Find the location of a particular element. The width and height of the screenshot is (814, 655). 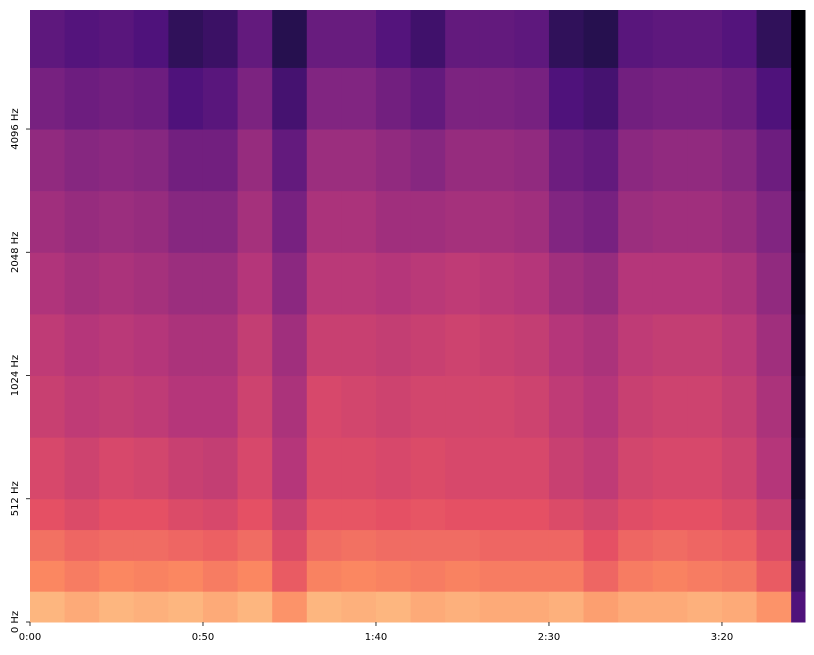

x-tick-label: 0:00 is located at coordinates (30, 637).